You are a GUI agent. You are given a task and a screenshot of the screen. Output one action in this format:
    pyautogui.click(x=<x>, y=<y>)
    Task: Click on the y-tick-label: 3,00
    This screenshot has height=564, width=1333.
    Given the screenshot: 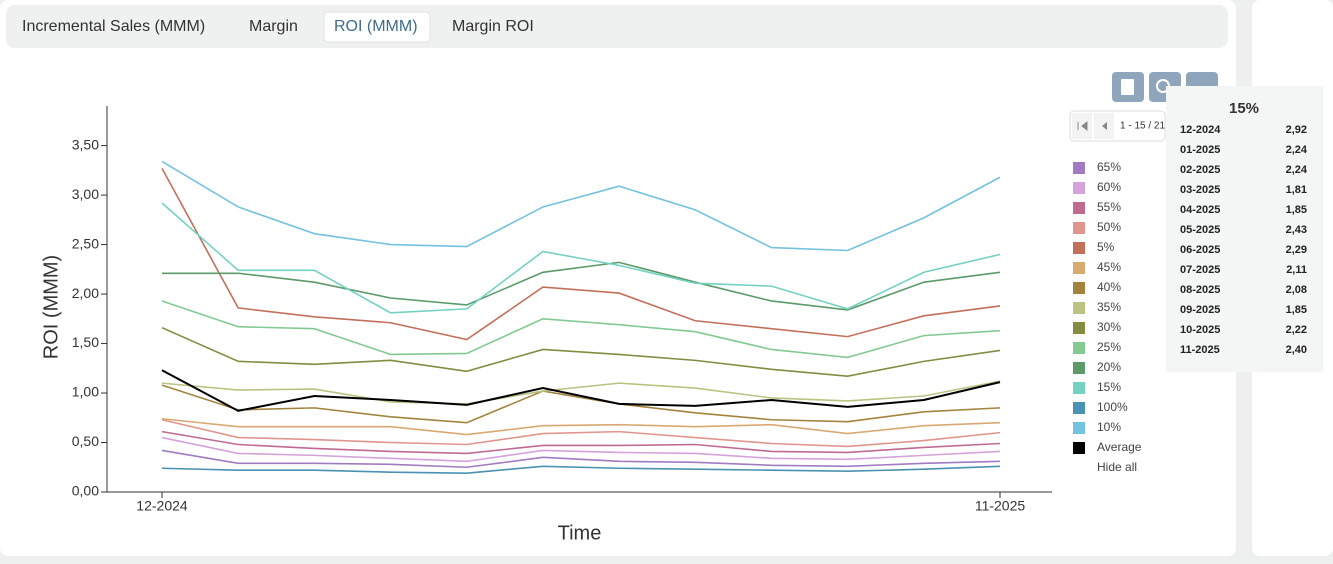 What is the action you would take?
    pyautogui.click(x=85, y=194)
    